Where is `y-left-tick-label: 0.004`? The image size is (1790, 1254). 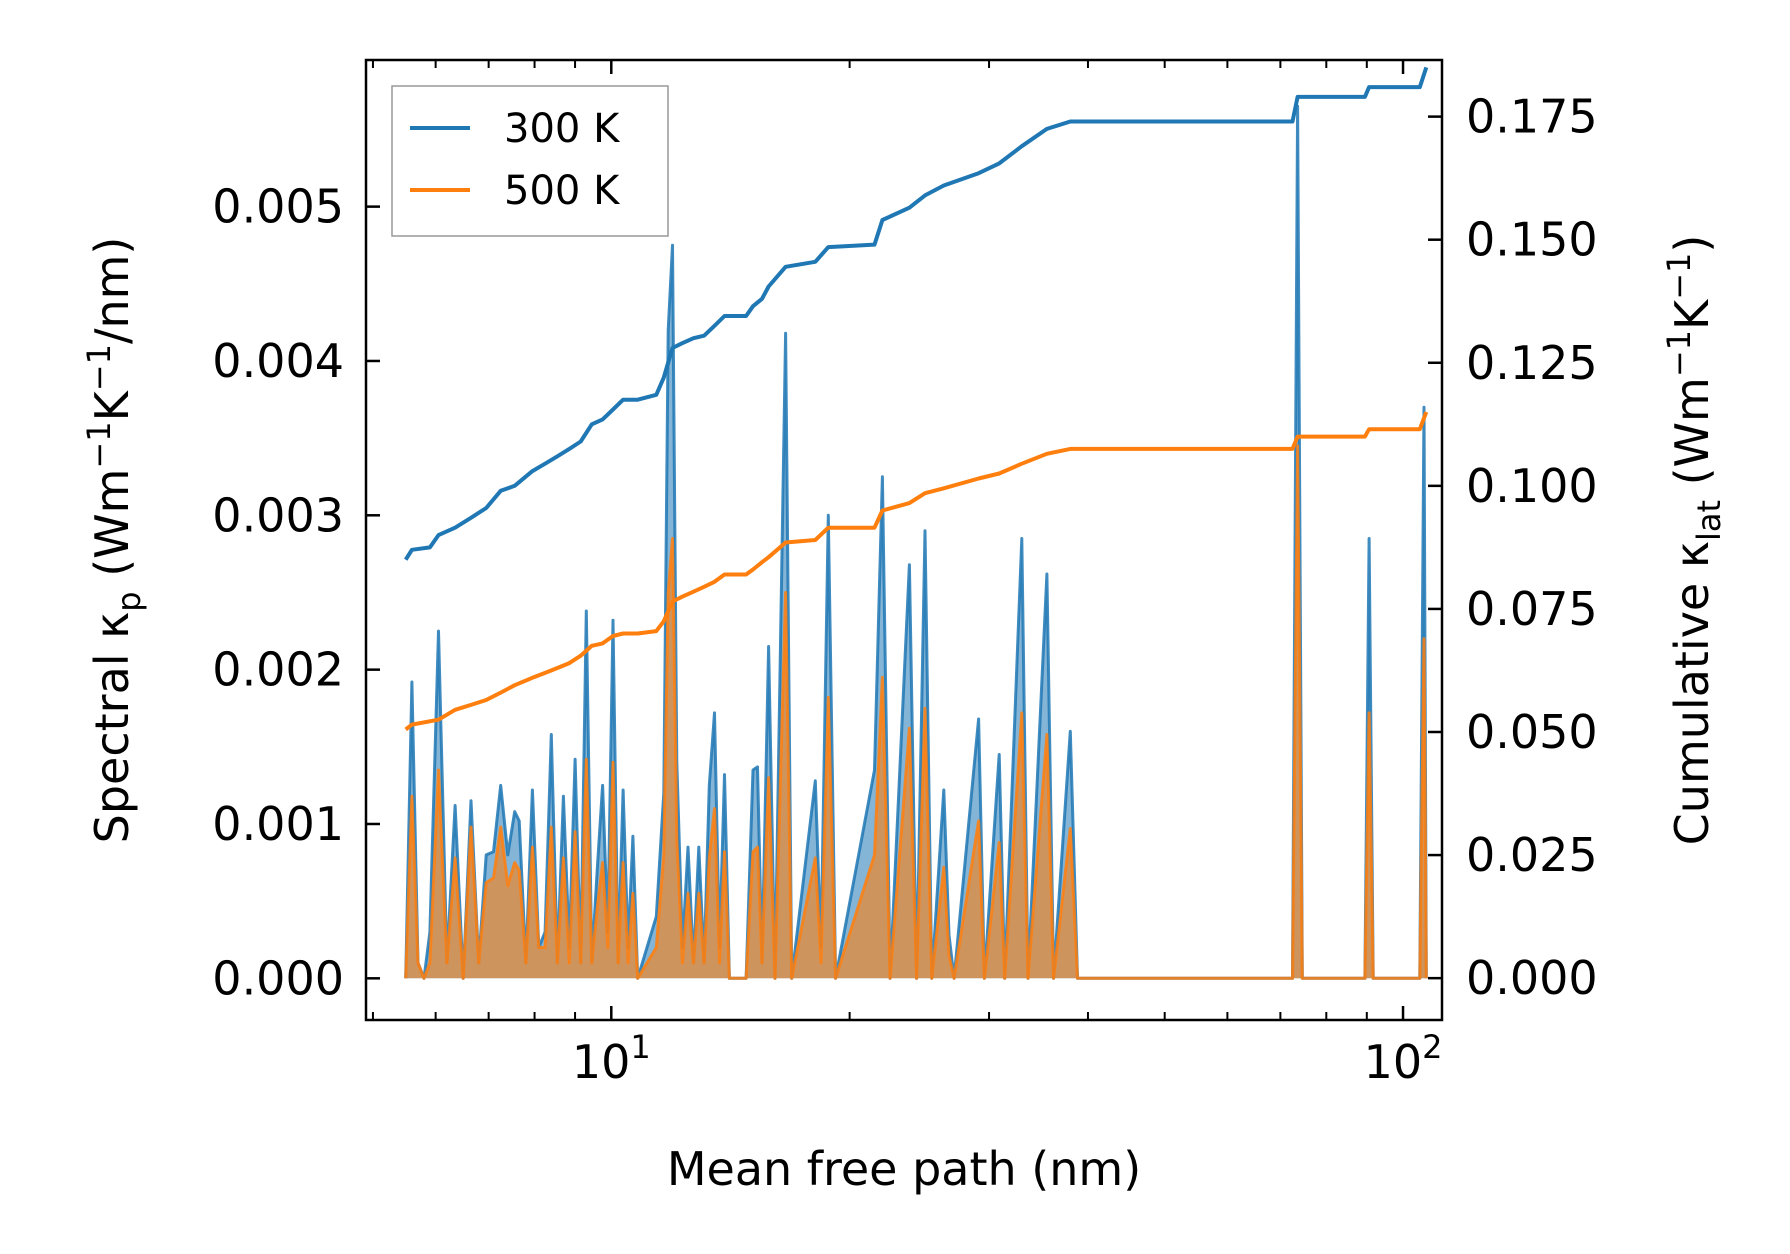 y-left-tick-label: 0.004 is located at coordinates (278, 361).